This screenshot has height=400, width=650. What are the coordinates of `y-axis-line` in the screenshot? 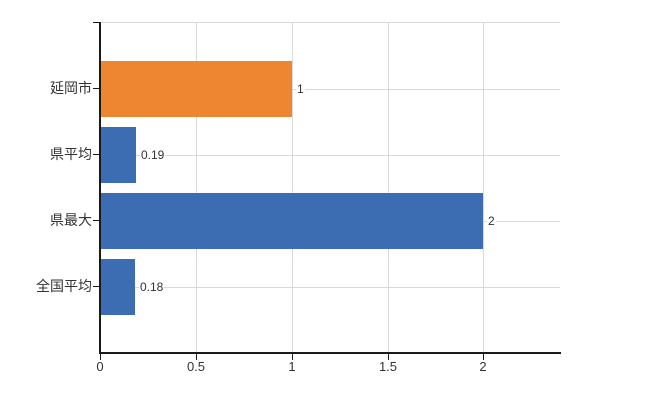 It's located at (100, 187).